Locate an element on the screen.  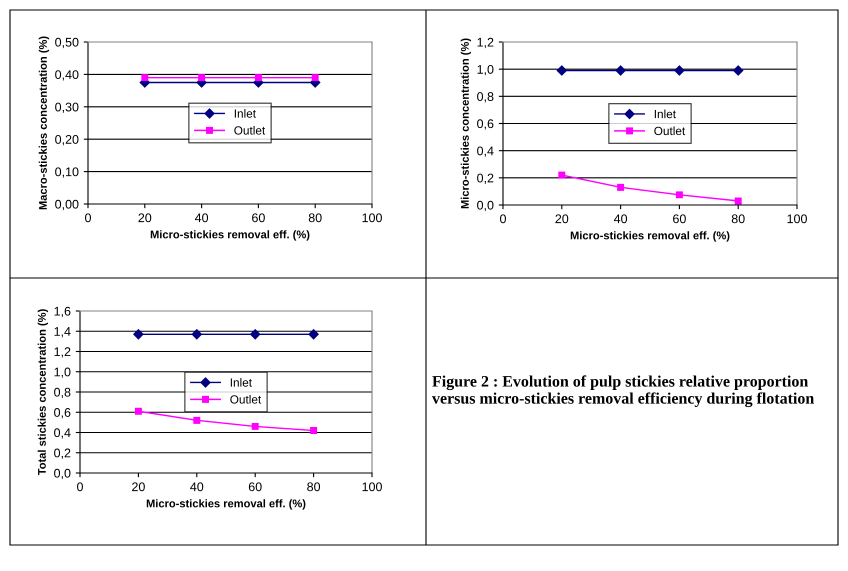
y-tick-label: 0,00 is located at coordinates (66, 205).